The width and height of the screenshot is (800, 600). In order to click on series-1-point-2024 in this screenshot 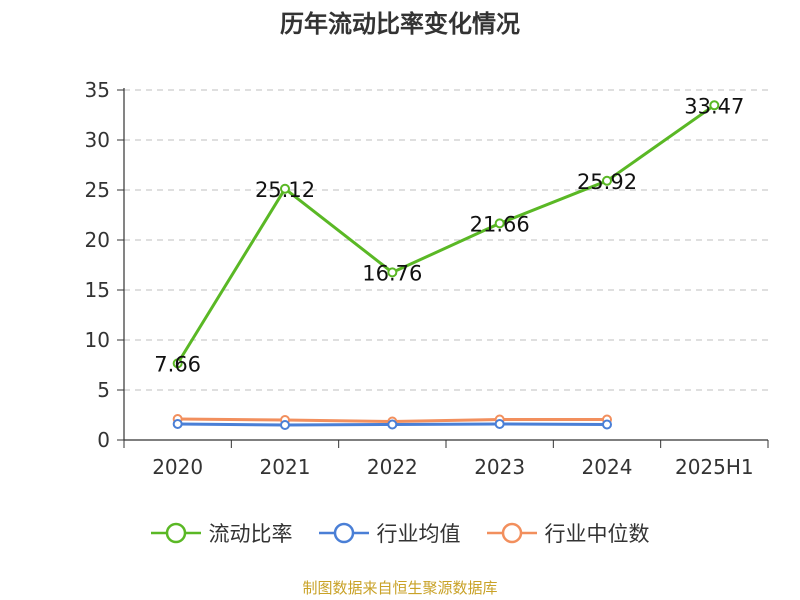, I will do `click(607, 424)`.